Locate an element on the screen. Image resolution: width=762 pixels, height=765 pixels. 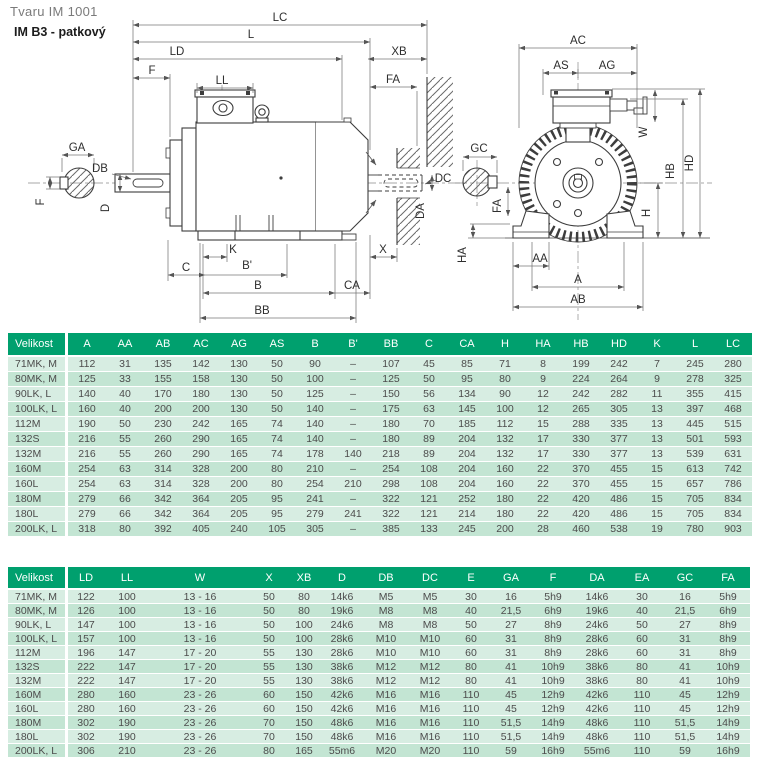
end-view-dimensions is located at coordinates (583, 177).